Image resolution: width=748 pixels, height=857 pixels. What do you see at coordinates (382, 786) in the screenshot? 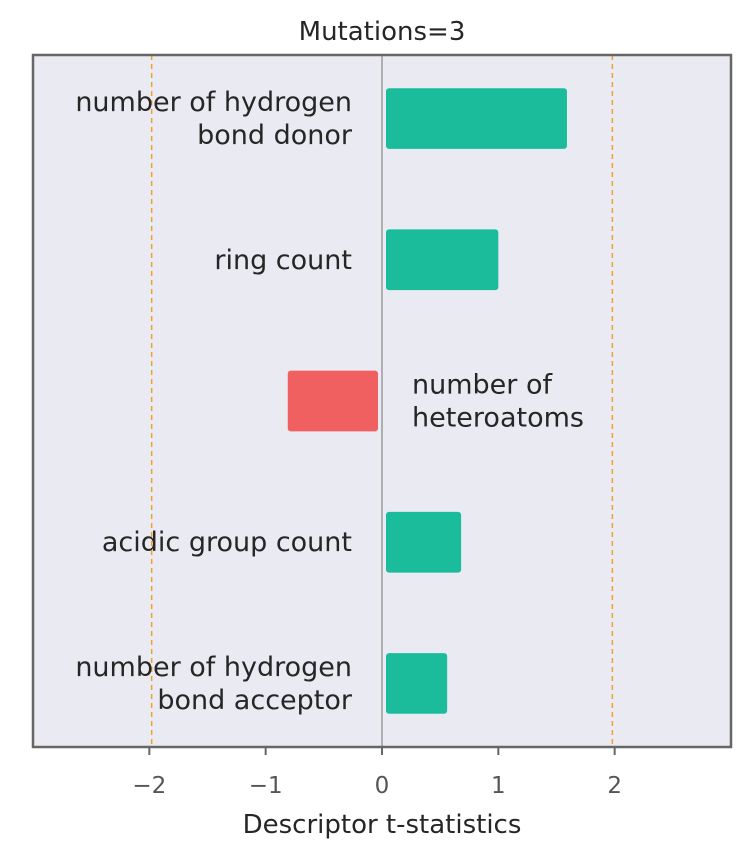
I see `x-tick-label-3: 0` at bounding box center [382, 786].